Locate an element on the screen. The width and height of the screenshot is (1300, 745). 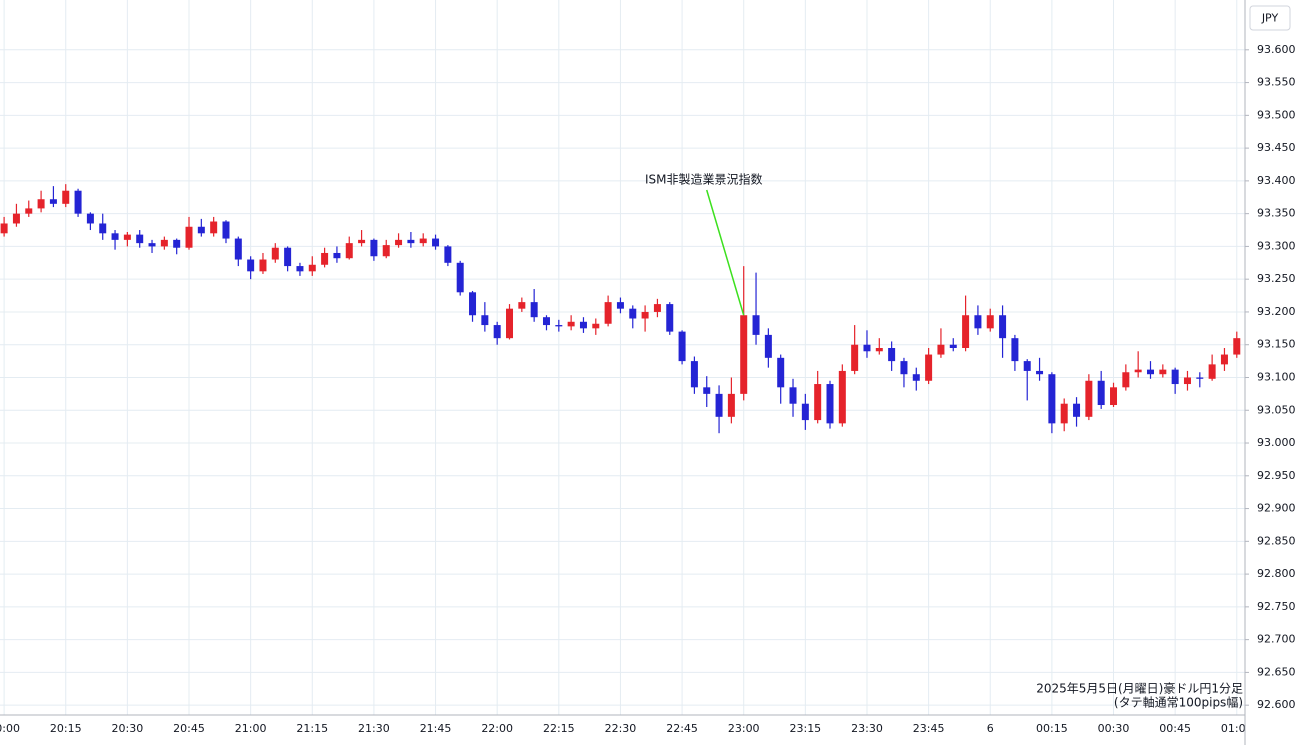
x-tick-label: 23:30 is located at coordinates (867, 728).